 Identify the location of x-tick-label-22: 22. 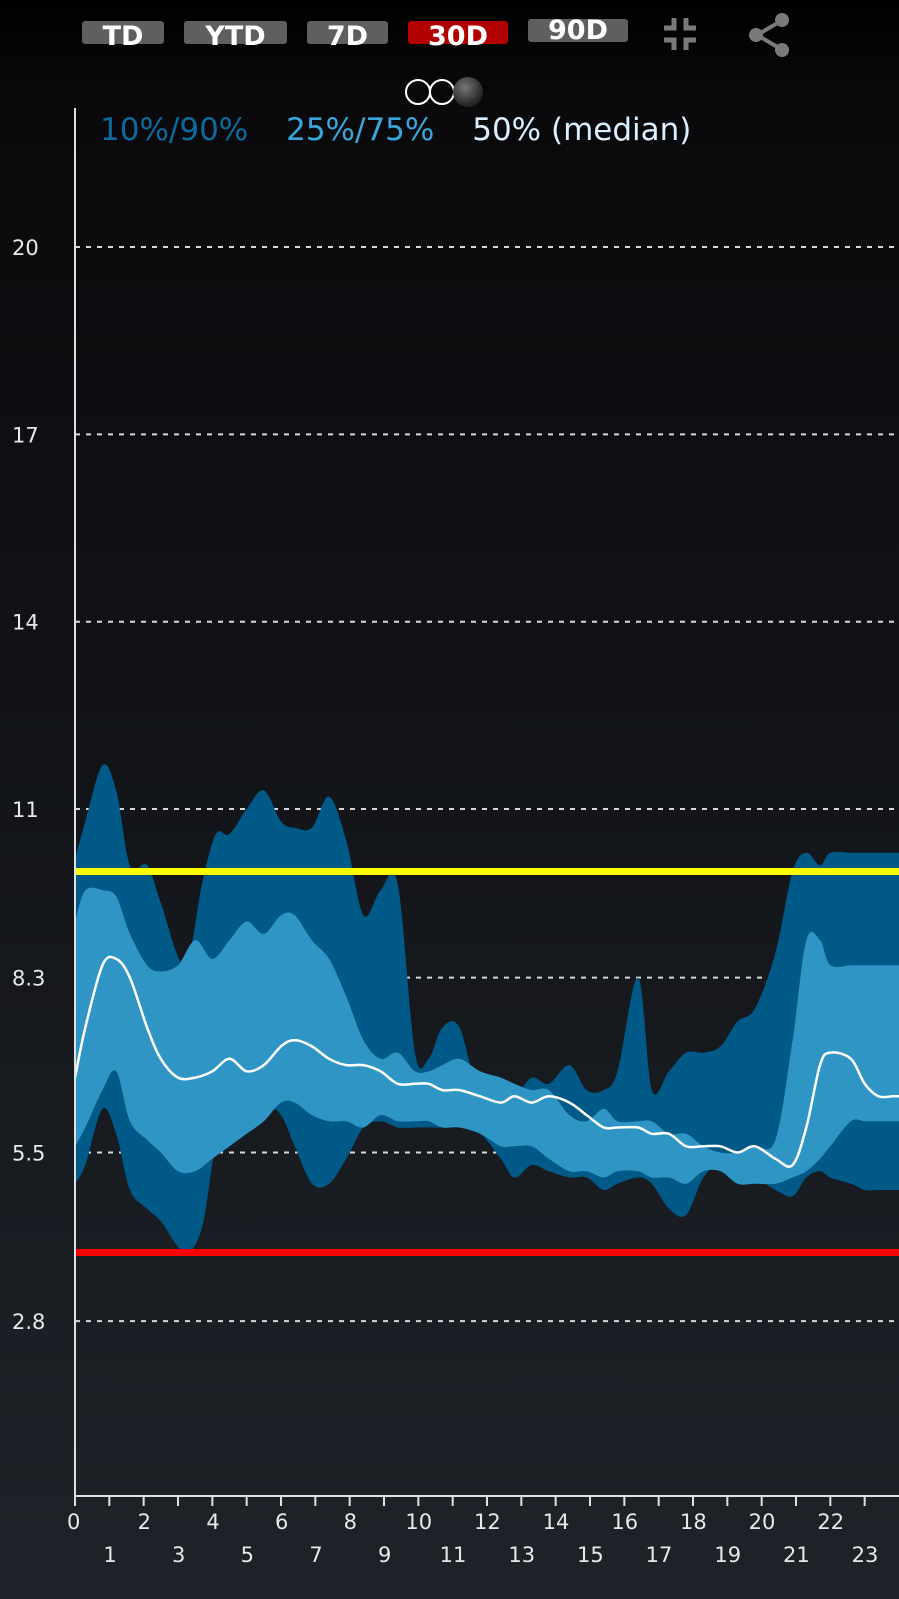
(830, 1522).